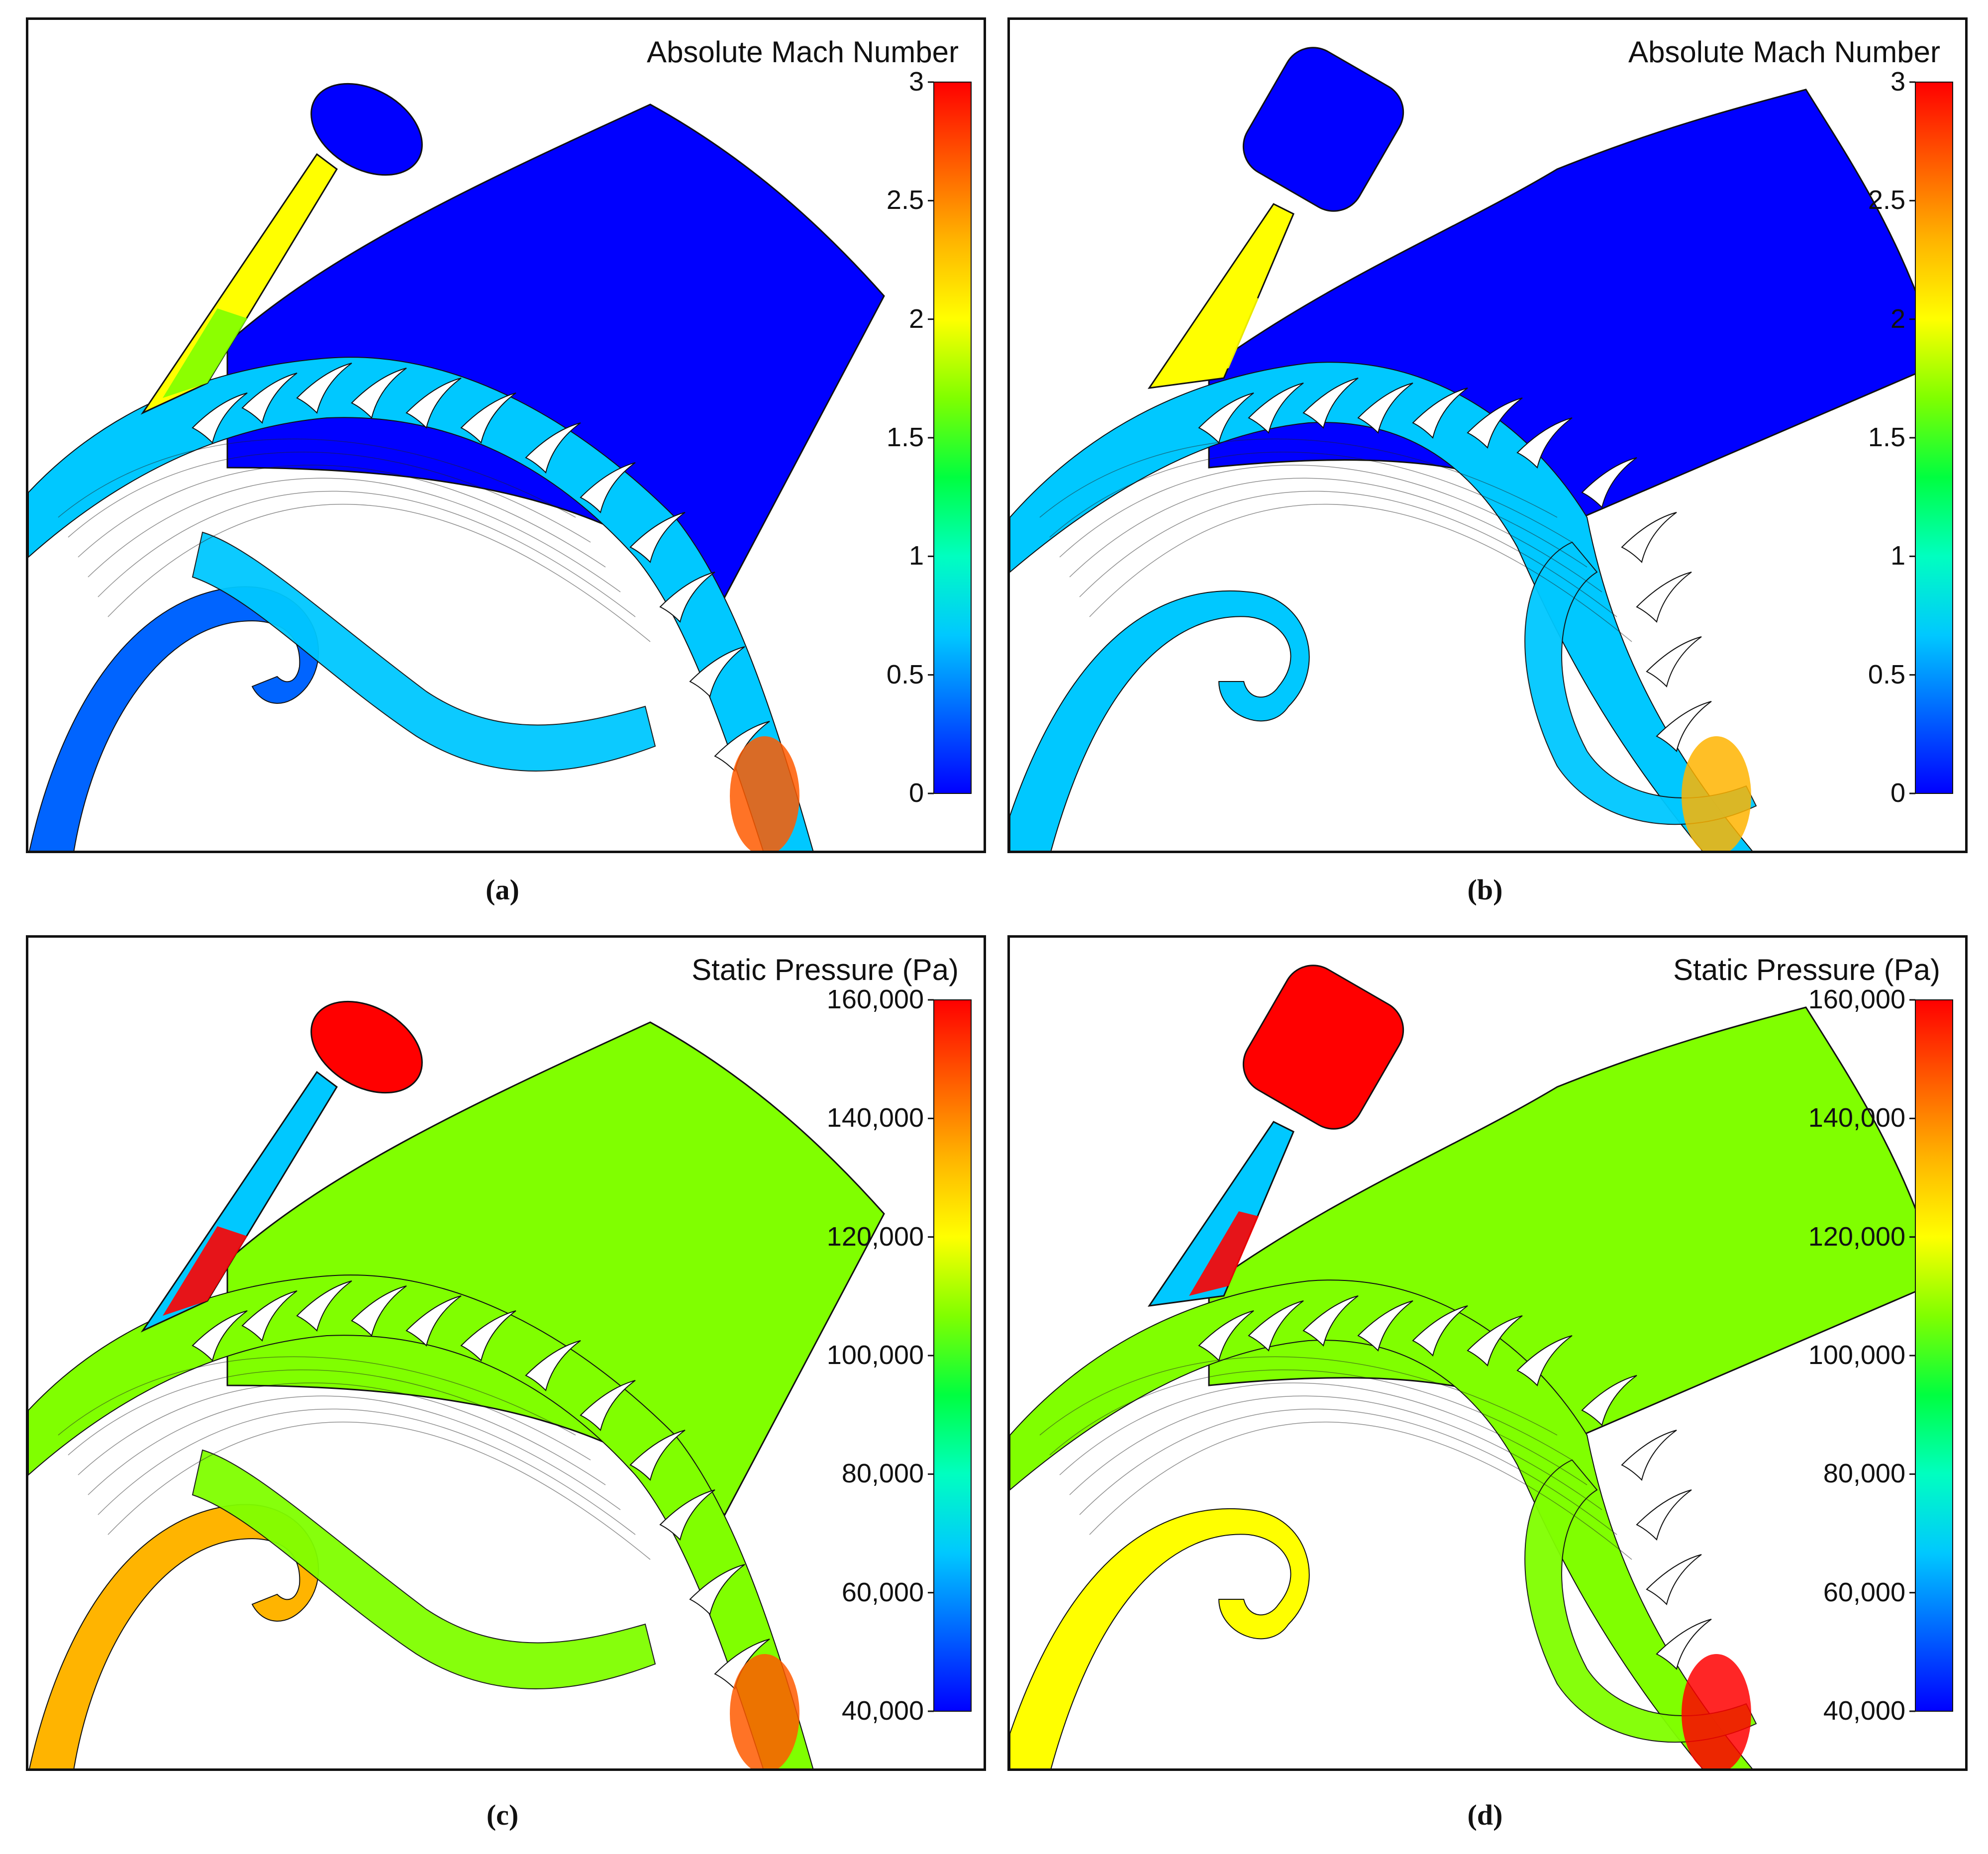 This screenshot has height=1854, width=1988. I want to click on chart-2-colorbar-tick-label-6: 40,000, so click(882, 1711).